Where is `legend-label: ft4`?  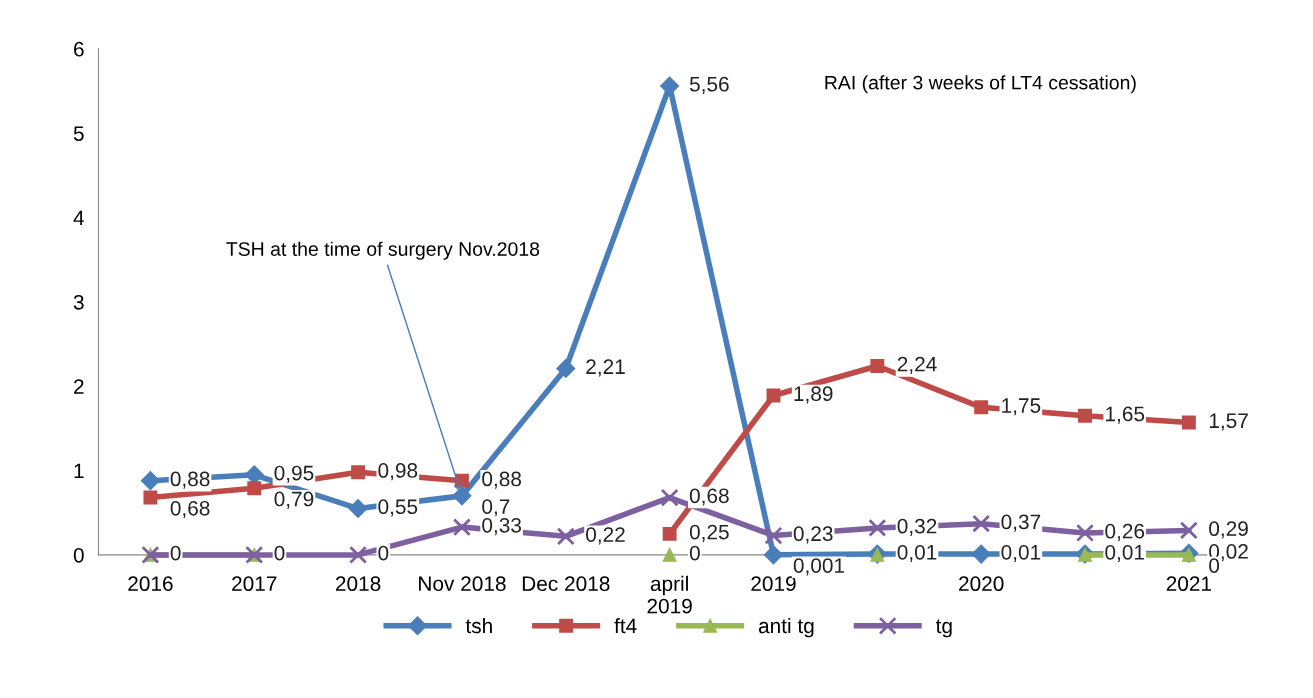
legend-label: ft4 is located at coordinates (625, 625).